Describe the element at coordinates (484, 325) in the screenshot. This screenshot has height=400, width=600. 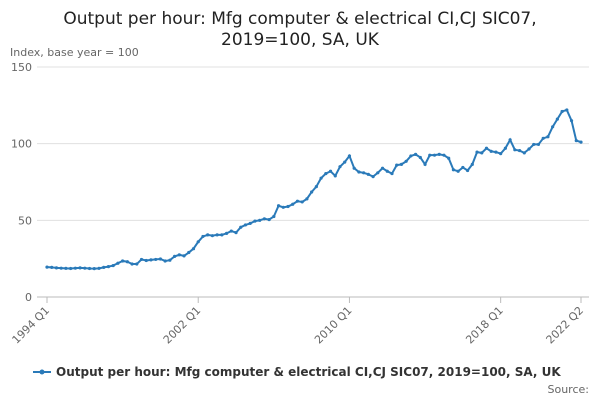
I see `x-tick-label: 2018 Q1` at that location.